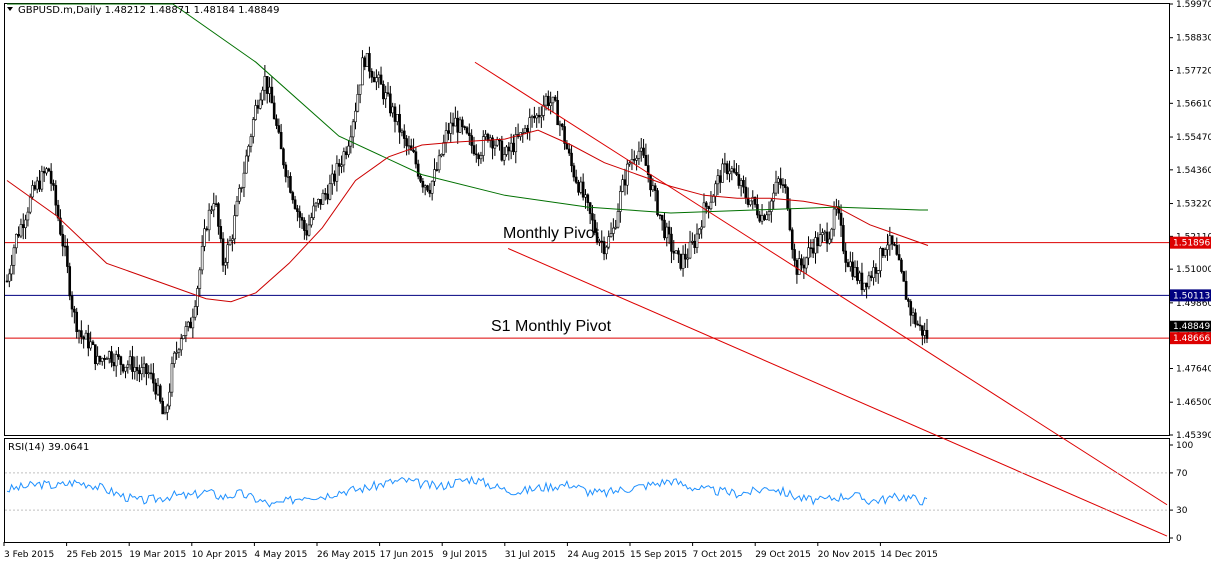 This screenshot has height=563, width=1211. What do you see at coordinates (467, 491) in the screenshot?
I see `rsi-line` at bounding box center [467, 491].